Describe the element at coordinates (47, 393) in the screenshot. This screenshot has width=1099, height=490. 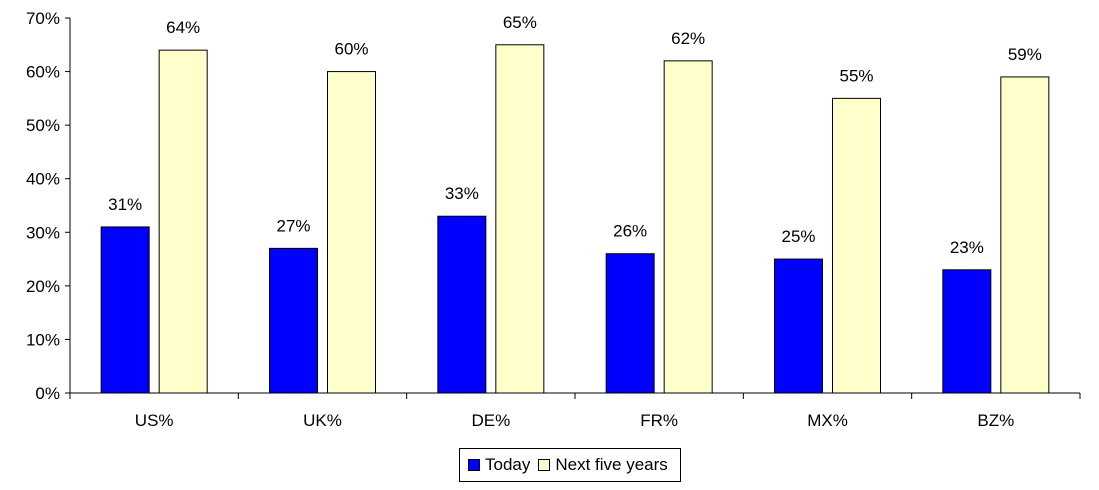
I see `y-tick-label: 0%` at that location.